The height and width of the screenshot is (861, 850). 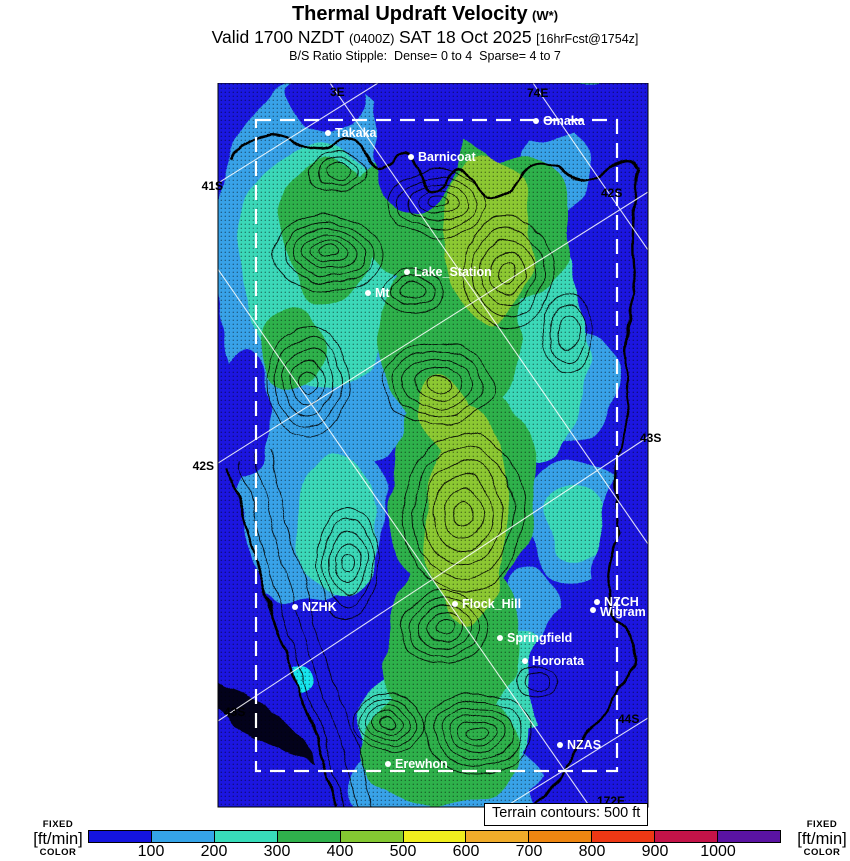 What do you see at coordinates (340, 851) in the screenshot?
I see `colorbar-tick: 400` at bounding box center [340, 851].